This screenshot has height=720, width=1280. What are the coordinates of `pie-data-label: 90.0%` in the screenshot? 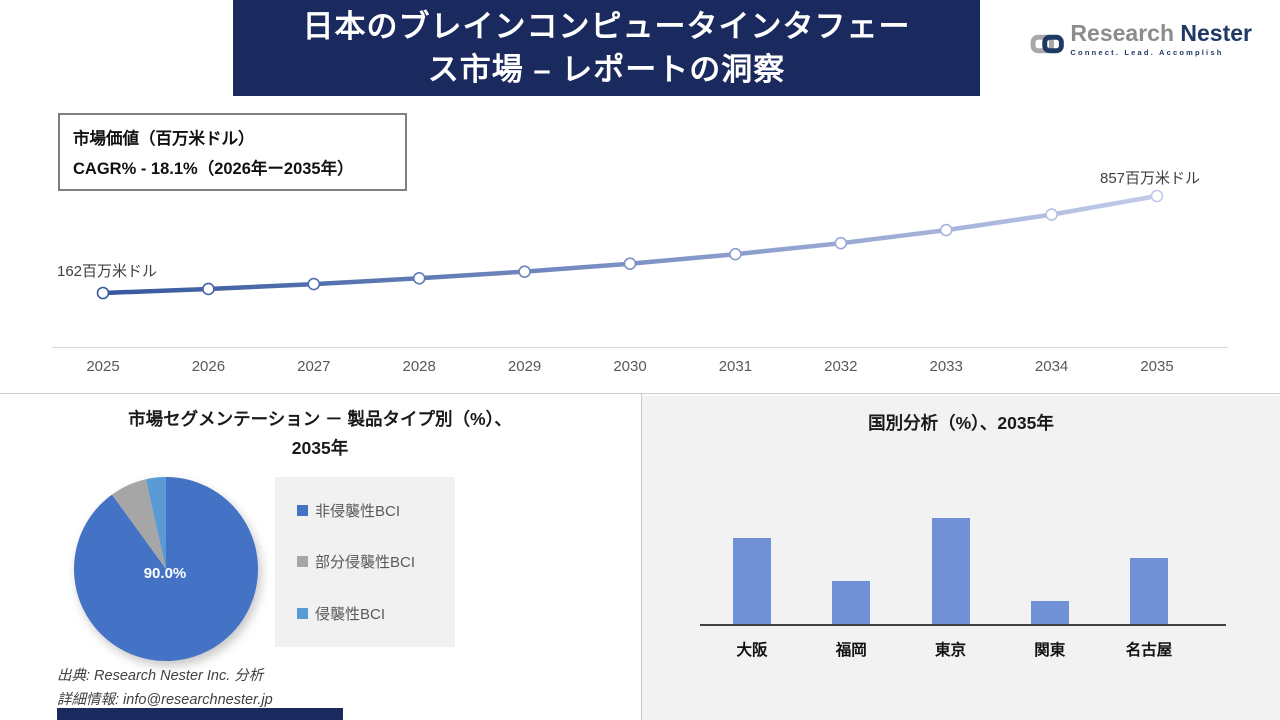 It's located at (165, 573).